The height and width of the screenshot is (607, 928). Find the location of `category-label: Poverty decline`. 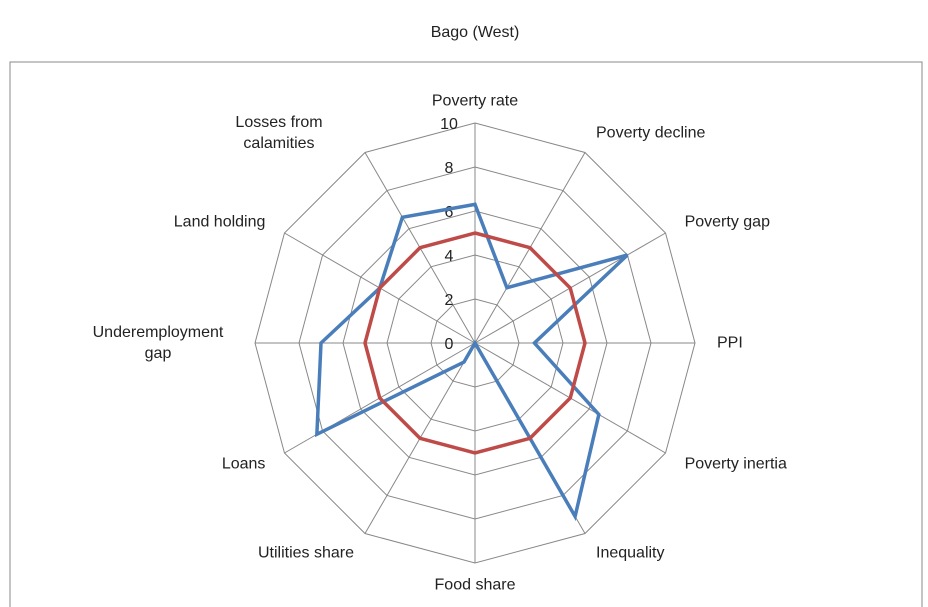

category-label: Poverty decline is located at coordinates (651, 133).